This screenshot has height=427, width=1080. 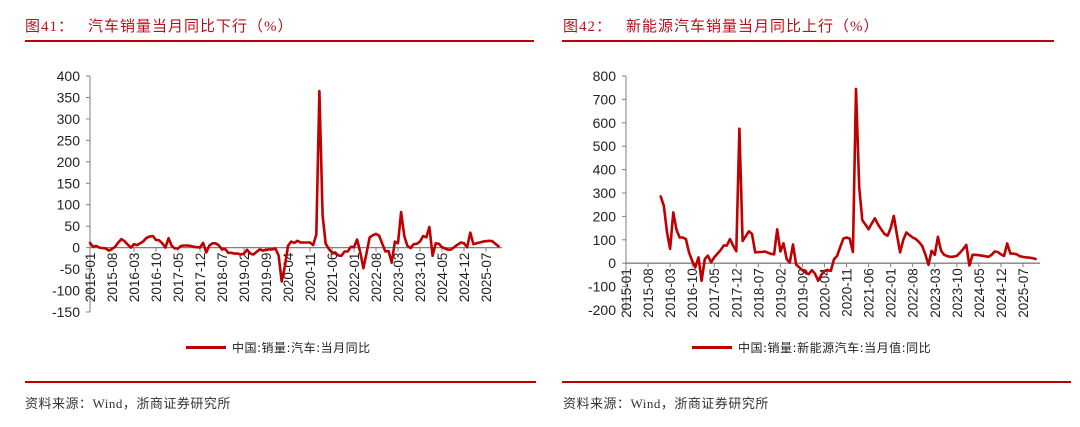 I want to click on y-tick-label: 350, so click(x=69, y=97).